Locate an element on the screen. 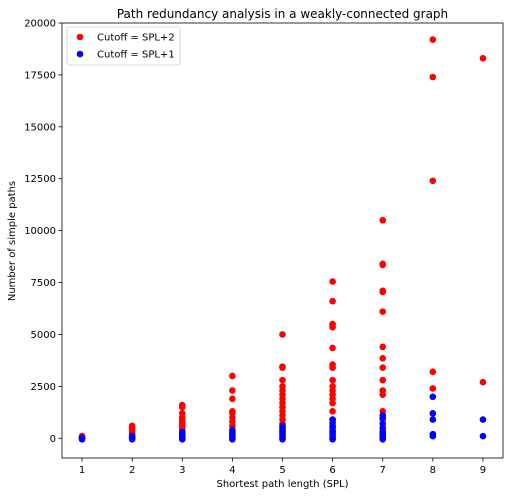  x-tick-label: 2 is located at coordinates (132, 470).